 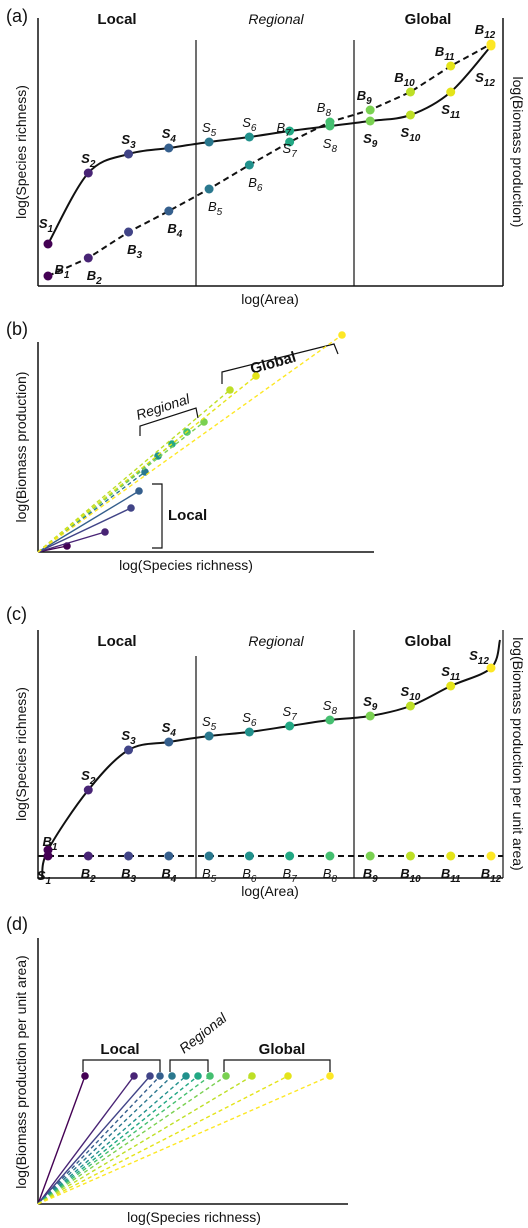 I want to click on point-s9-a, so click(x=370, y=121).